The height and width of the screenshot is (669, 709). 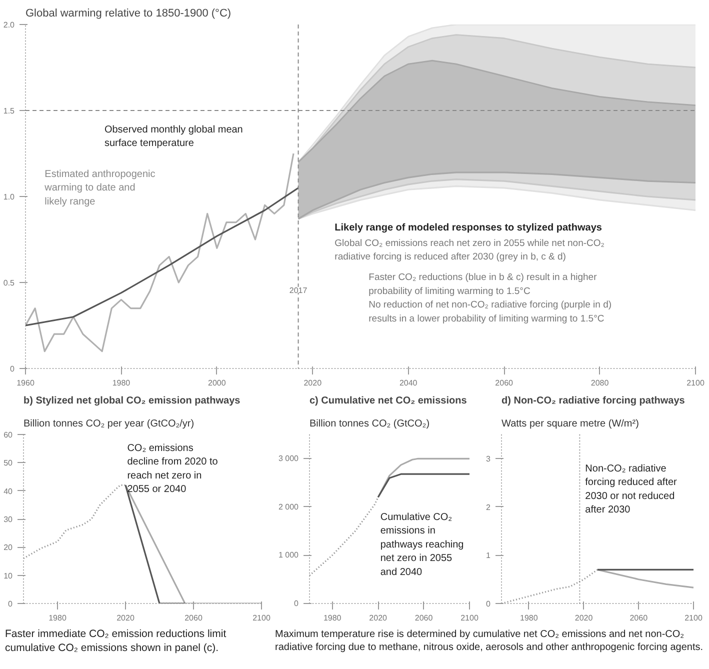 I want to click on text: Faster immediate CO₂ emission reductions limit cumulative CO₂ emissions shown in panel (c)., so click(x=116, y=642).